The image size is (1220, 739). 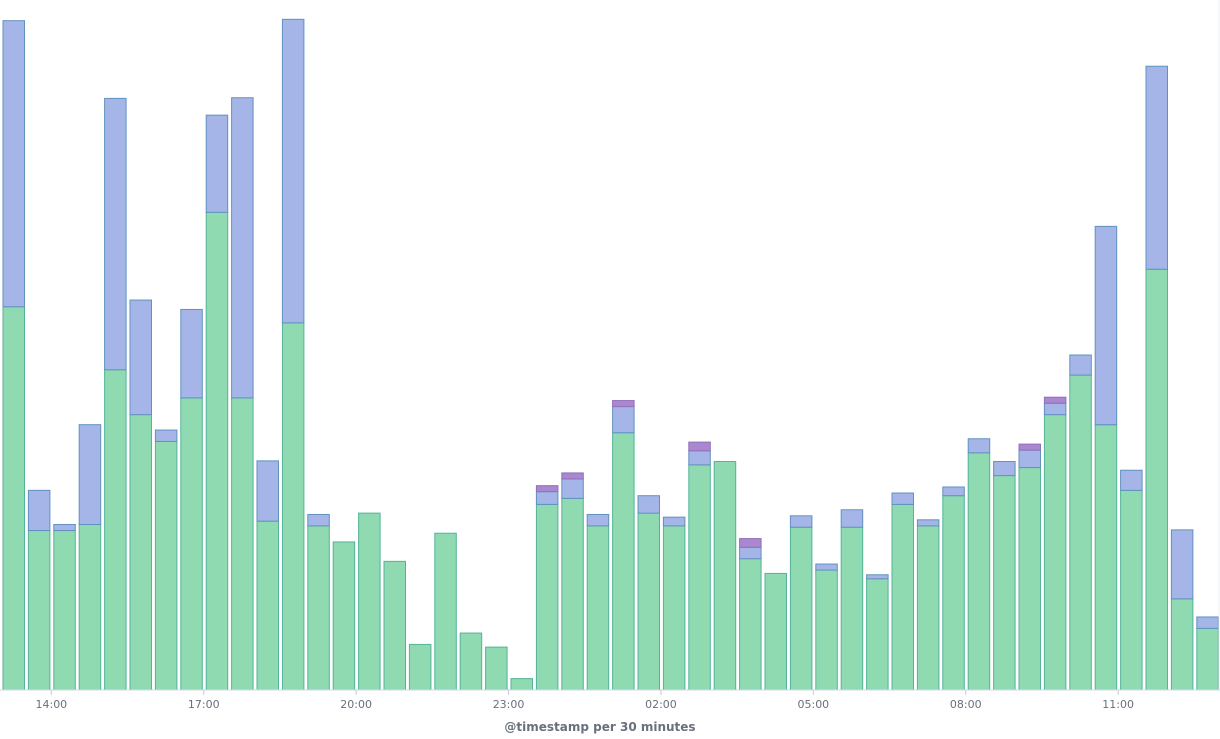 What do you see at coordinates (1106, 325) in the screenshot?
I see `bar-segment-series-1-11:00` at bounding box center [1106, 325].